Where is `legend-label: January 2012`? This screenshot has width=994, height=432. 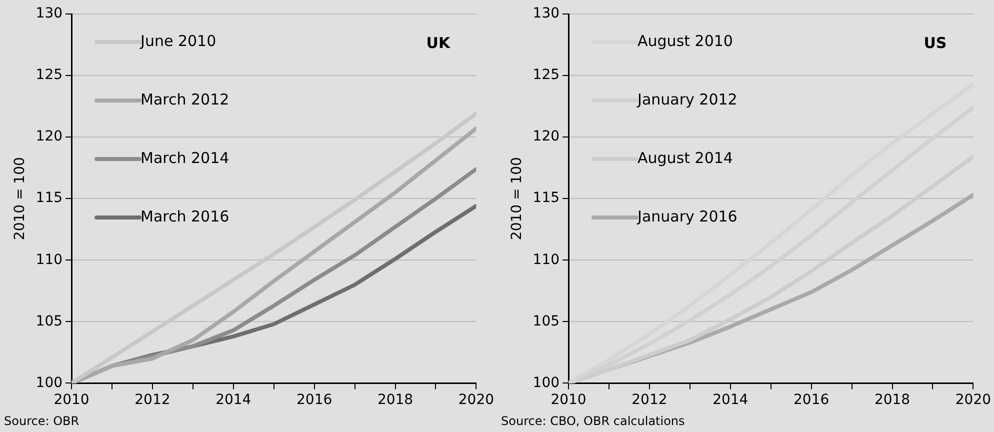
legend-label: January 2012 is located at coordinates (687, 99).